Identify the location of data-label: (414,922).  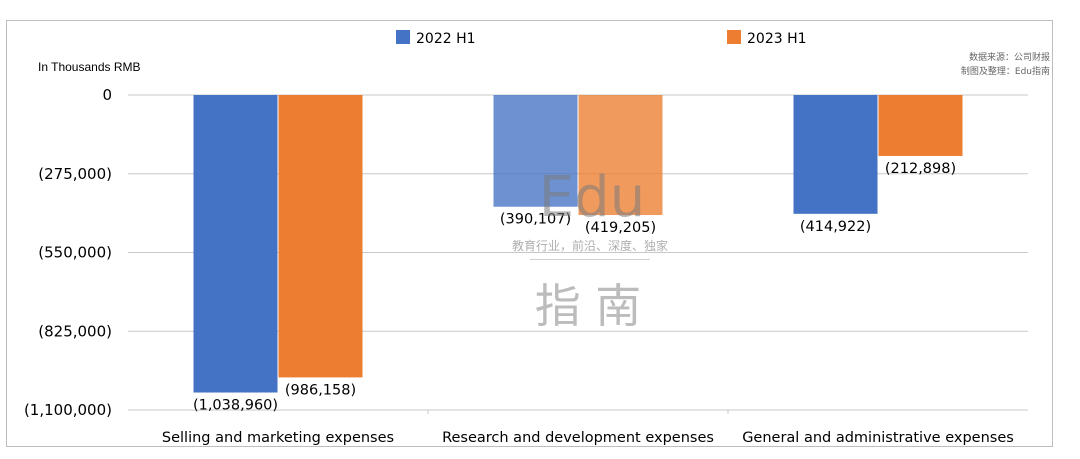
(835, 227).